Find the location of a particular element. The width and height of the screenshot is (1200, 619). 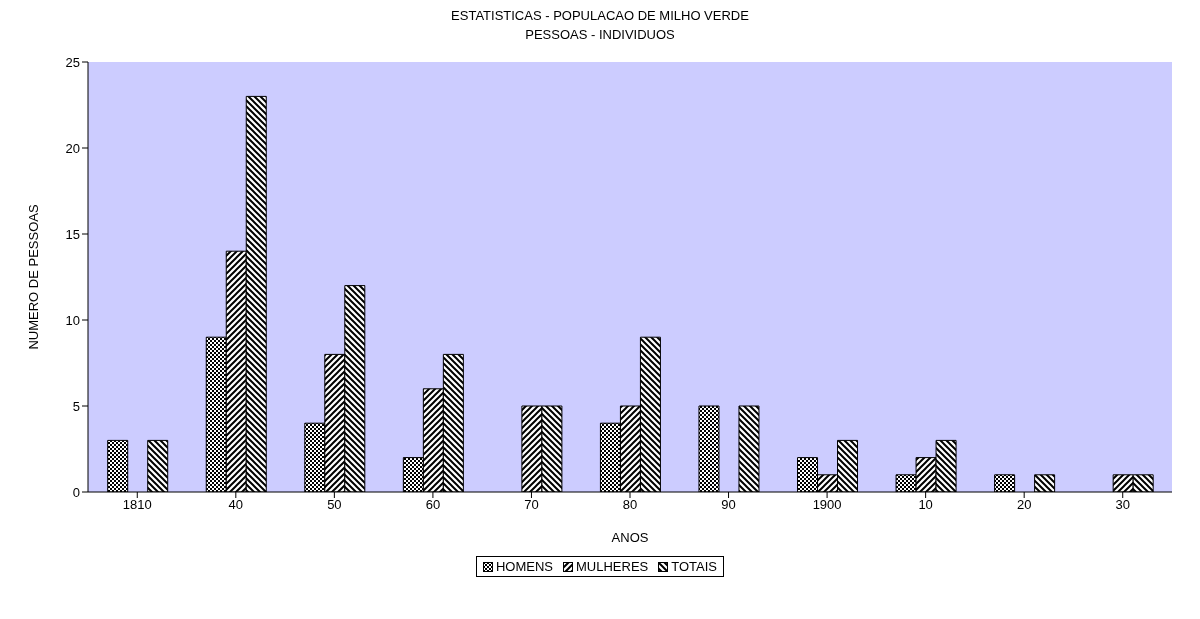

y-tick-label: 10 is located at coordinates (72, 320).